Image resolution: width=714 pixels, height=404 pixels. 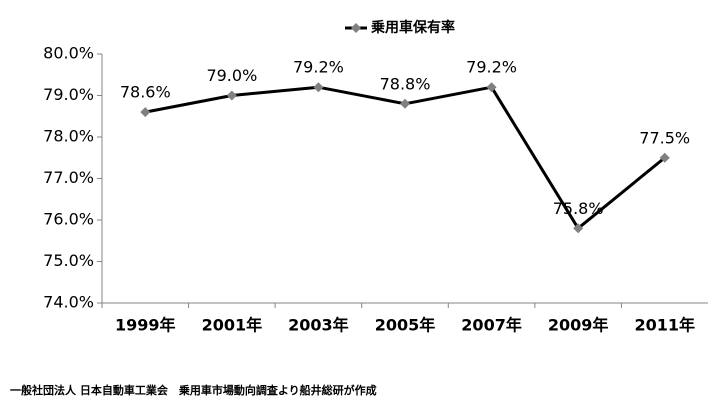 What do you see at coordinates (412, 27) in the screenshot?
I see `legend-label: 乗用車保有率` at bounding box center [412, 27].